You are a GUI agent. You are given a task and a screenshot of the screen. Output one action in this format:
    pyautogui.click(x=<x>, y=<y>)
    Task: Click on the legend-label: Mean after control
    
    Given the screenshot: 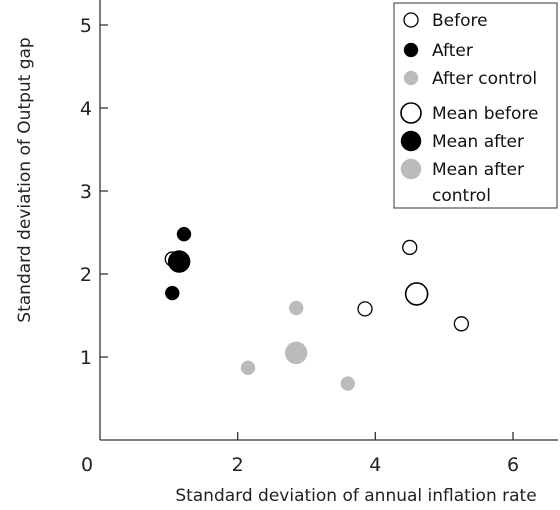 What is the action you would take?
    pyautogui.click(x=478, y=183)
    